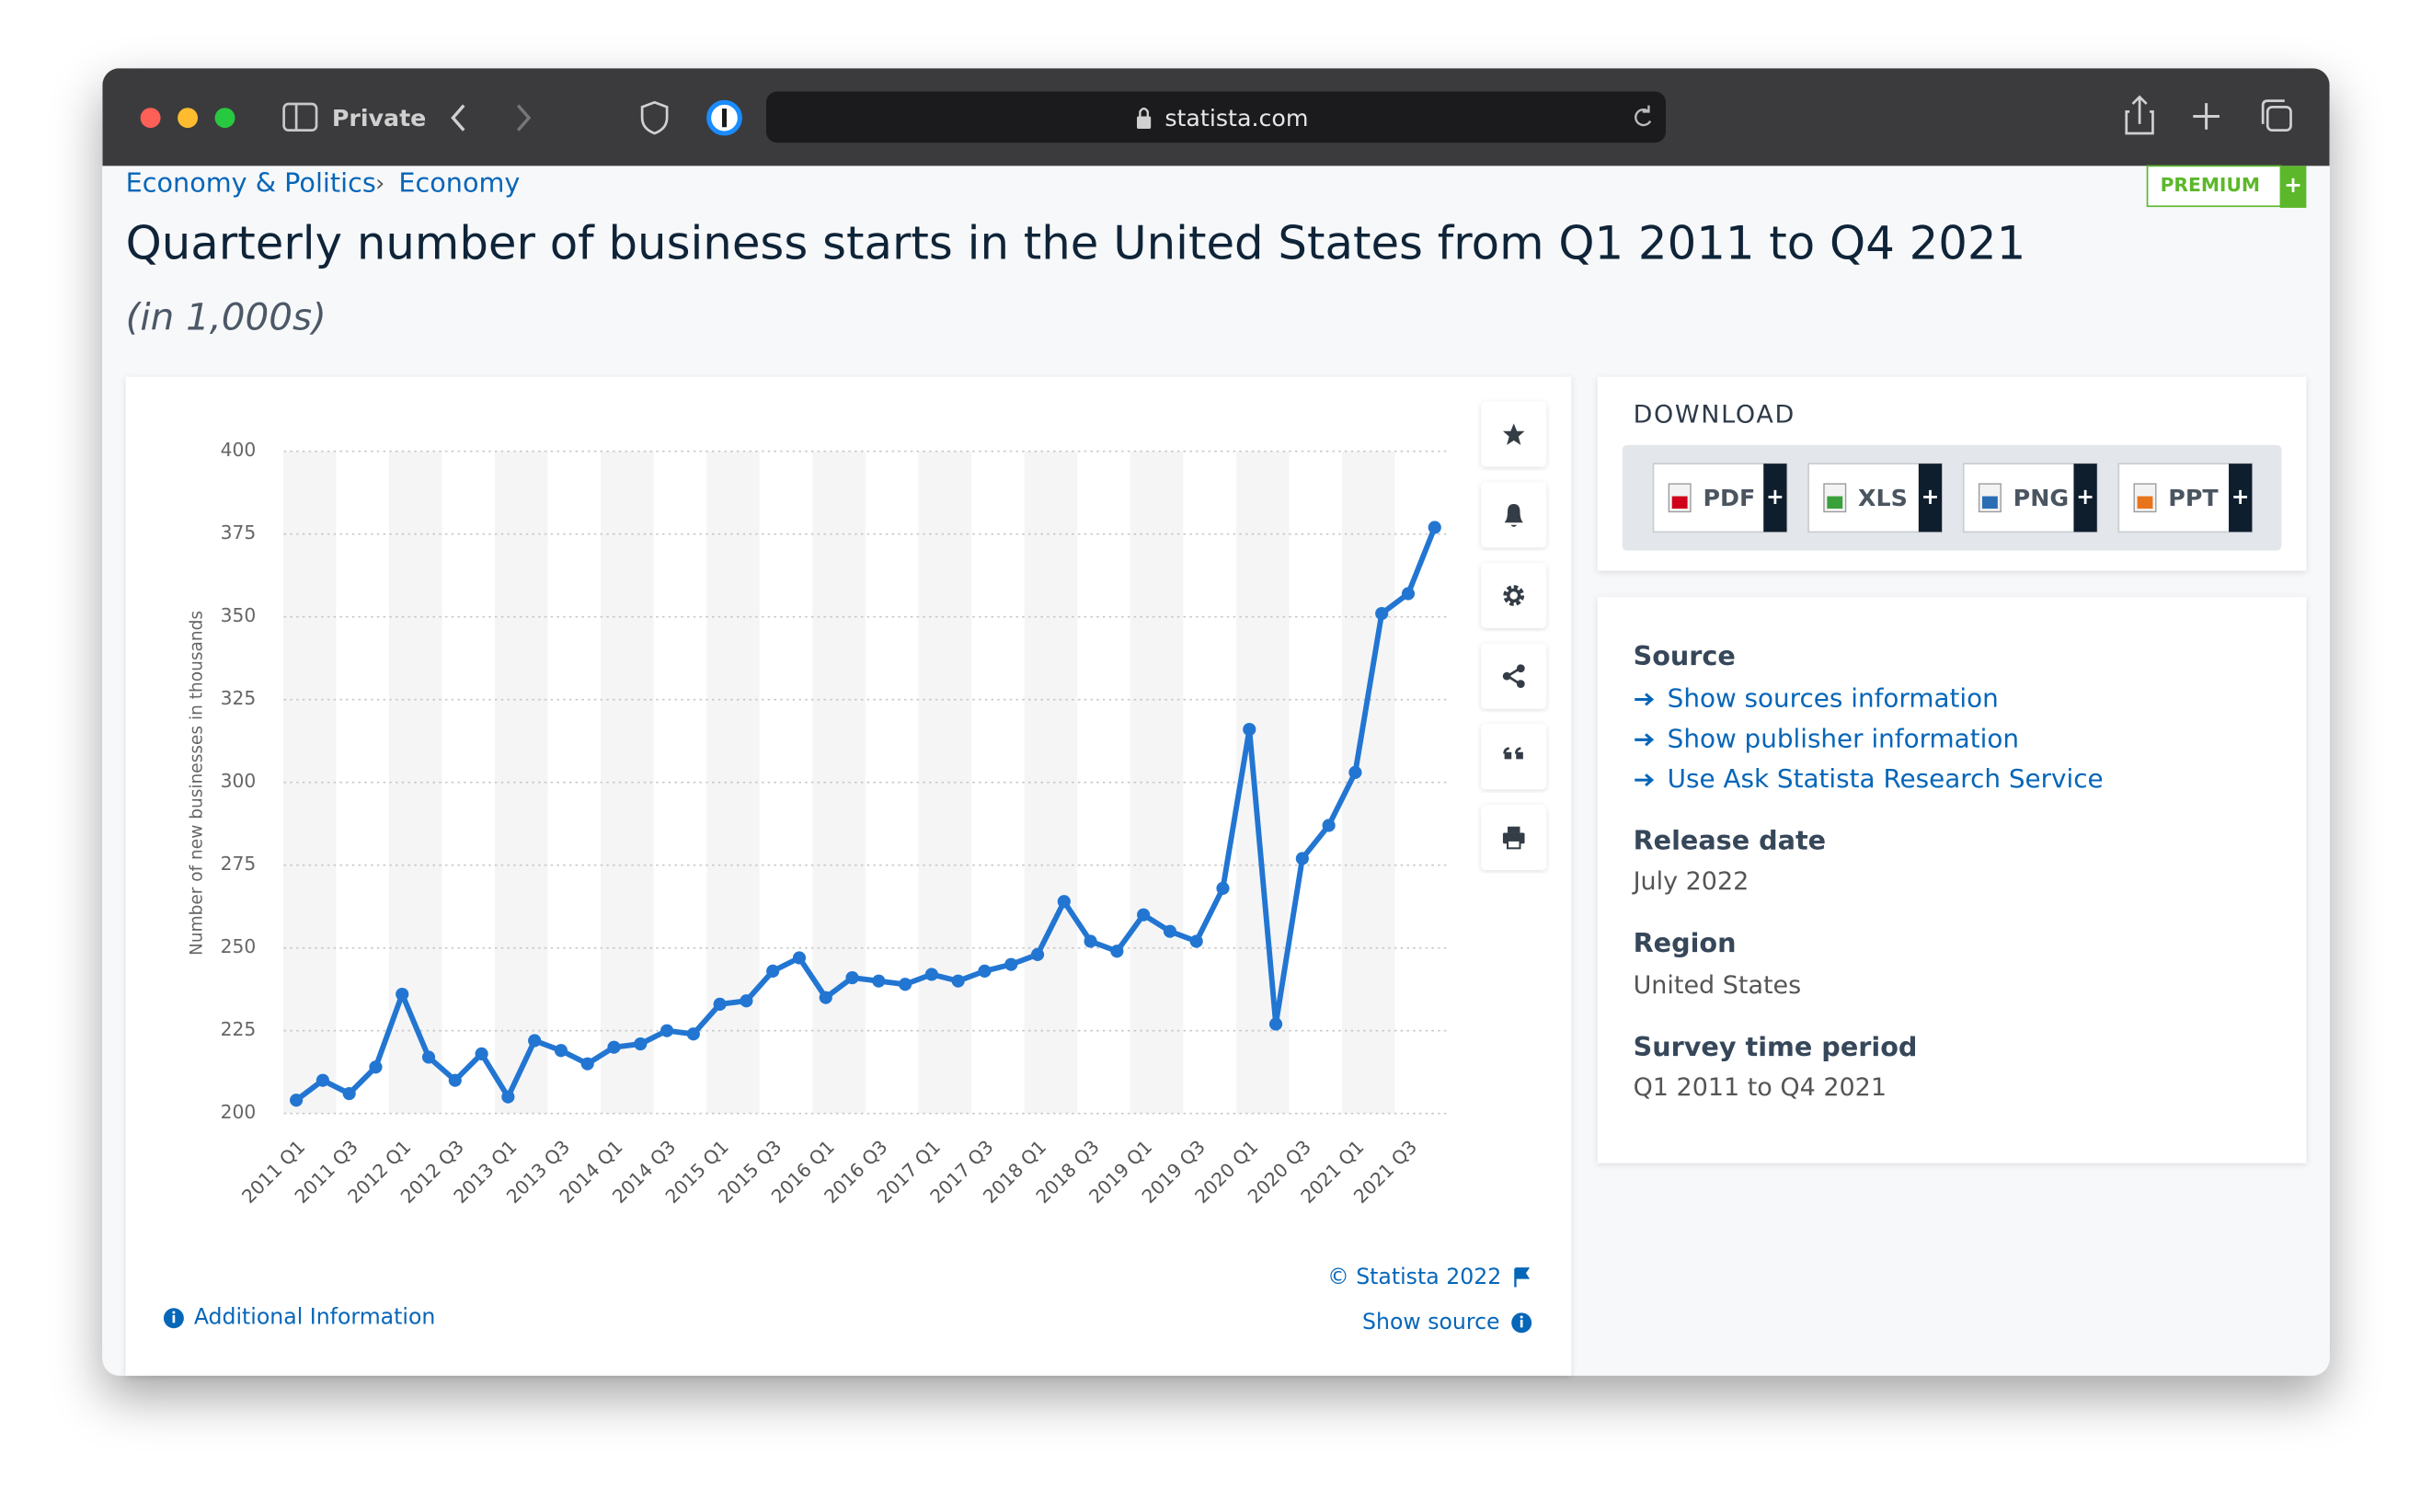 Image resolution: width=2432 pixels, height=1512 pixels. Describe the element at coordinates (239, 1112) in the screenshot. I see `y-tick-label: 200` at that location.